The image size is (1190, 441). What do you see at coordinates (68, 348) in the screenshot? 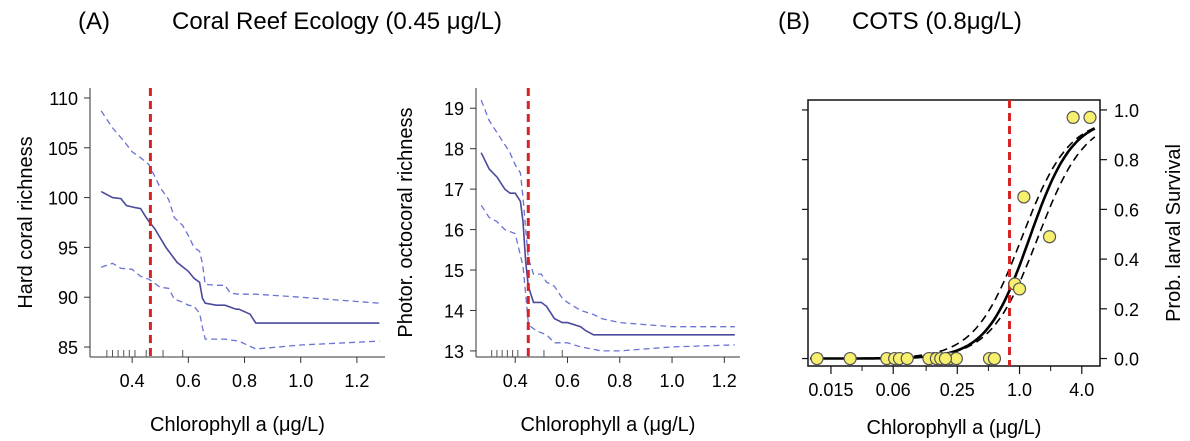
I see `chart1-y-tick-label: 85` at bounding box center [68, 348].